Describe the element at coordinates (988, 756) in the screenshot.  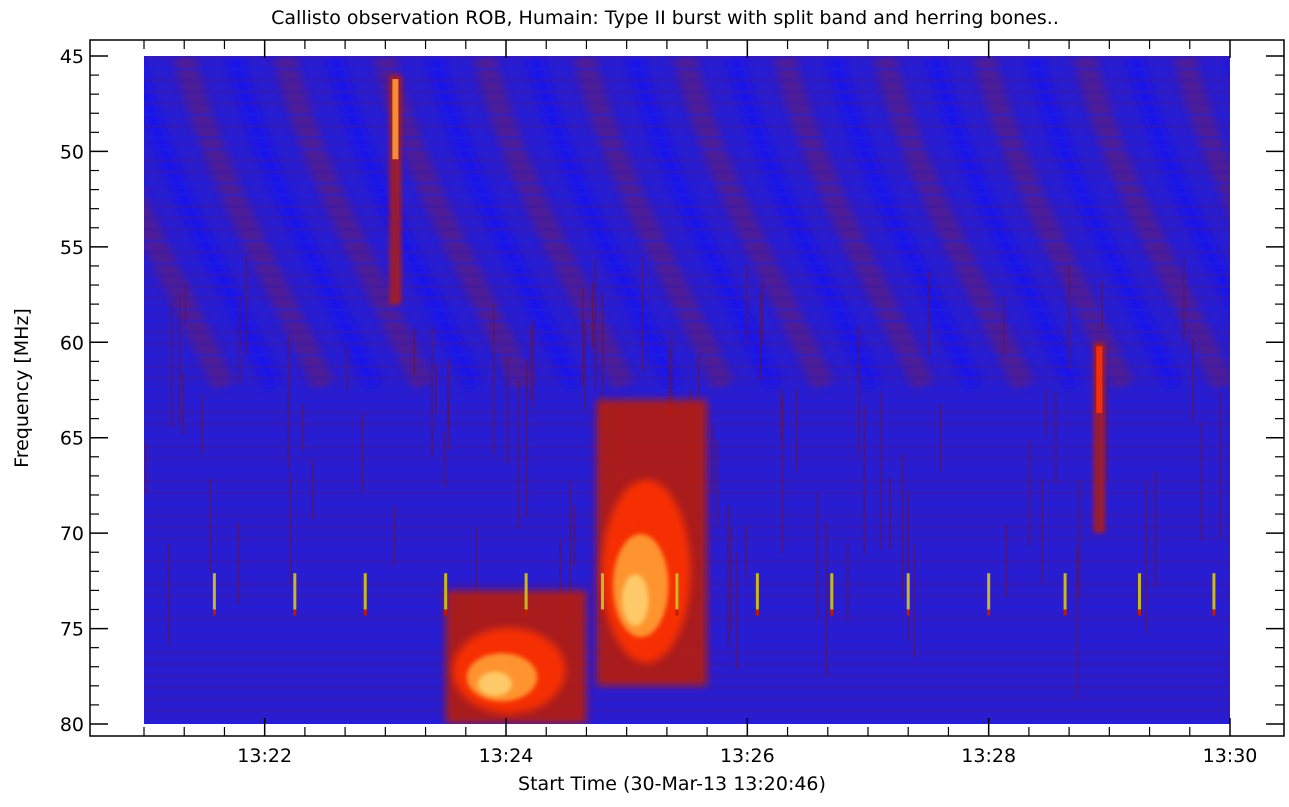
I see `x-tick-label: 13:28` at that location.